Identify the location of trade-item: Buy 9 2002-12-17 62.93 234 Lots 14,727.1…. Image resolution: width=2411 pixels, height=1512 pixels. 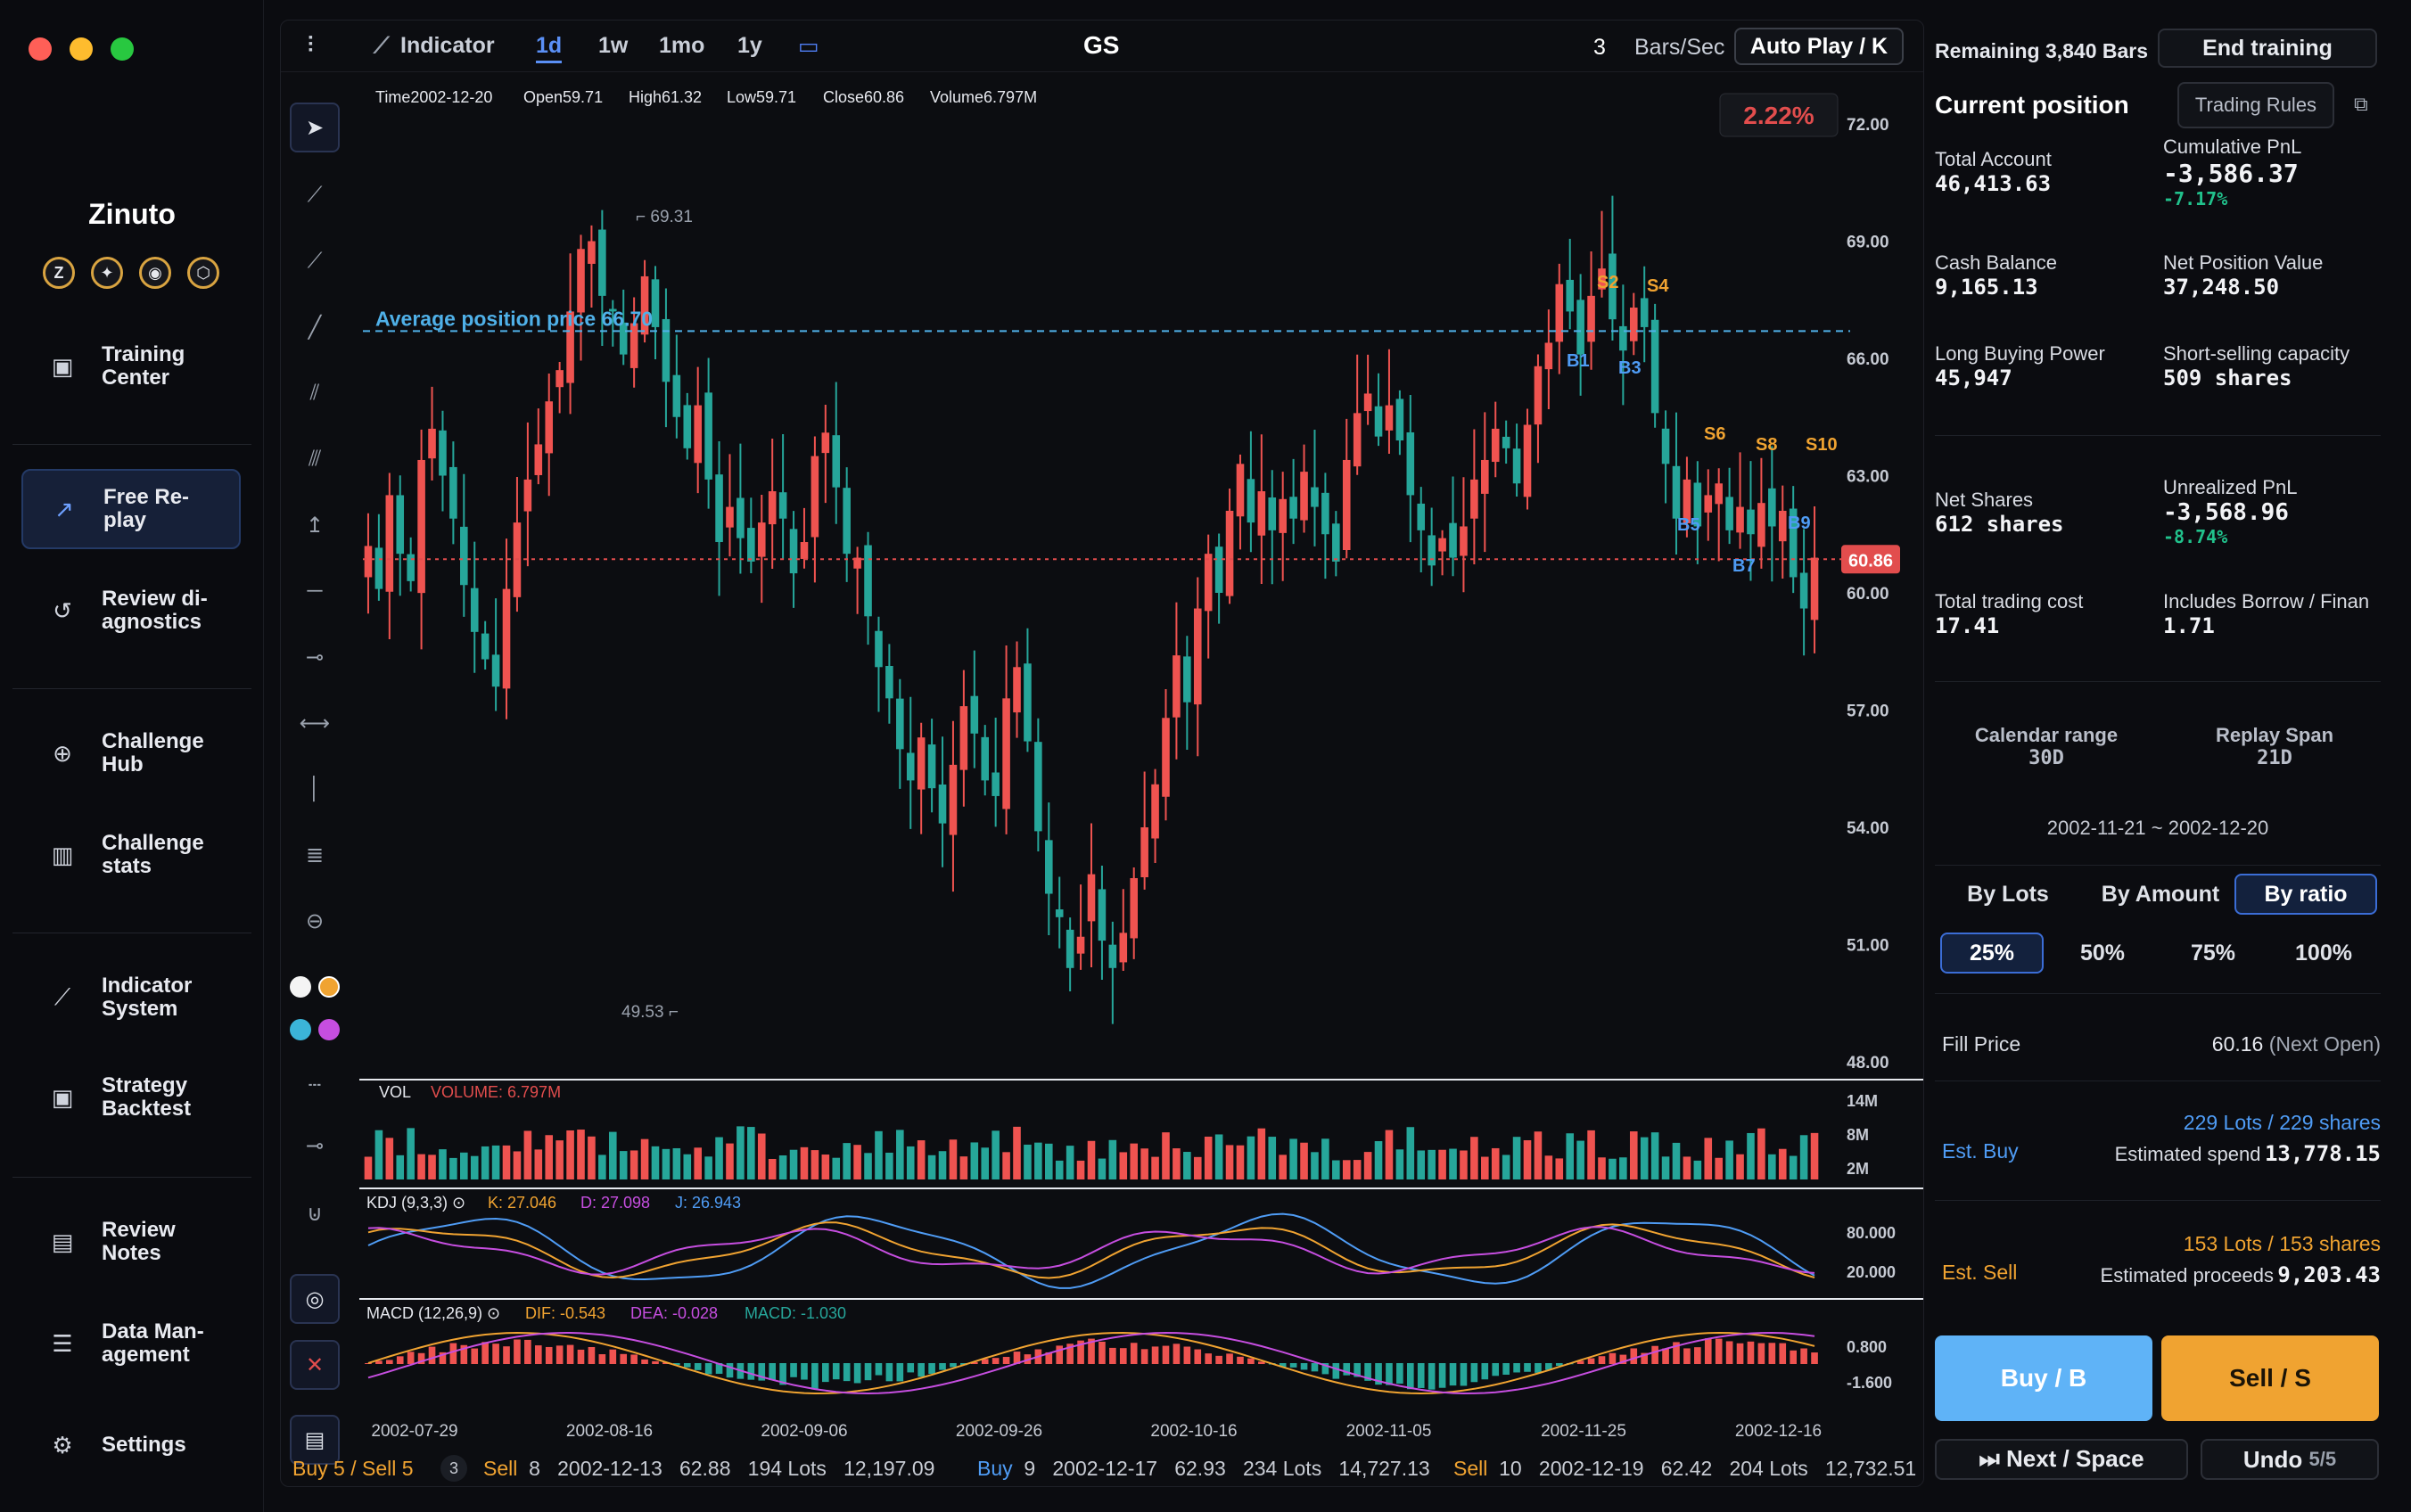
(1203, 1468).